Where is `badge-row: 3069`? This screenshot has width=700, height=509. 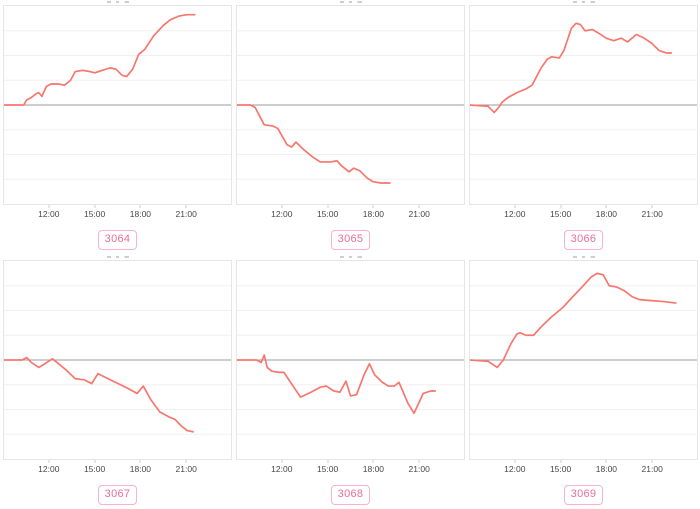 badge-row: 3069 is located at coordinates (583, 494).